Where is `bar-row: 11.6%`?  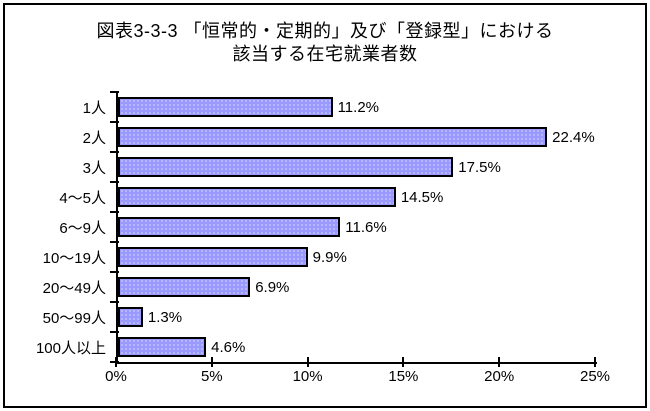
bar-row: 11.6% is located at coordinates (357, 227).